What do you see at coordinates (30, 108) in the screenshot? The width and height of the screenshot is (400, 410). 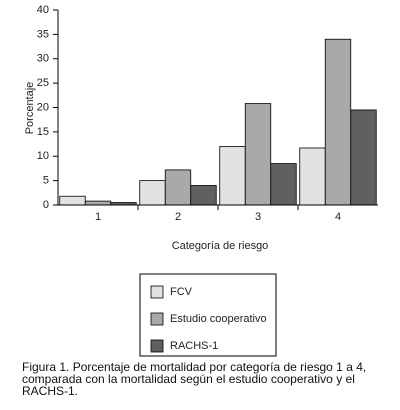 I see `y-axis-label: Porcentaje` at bounding box center [30, 108].